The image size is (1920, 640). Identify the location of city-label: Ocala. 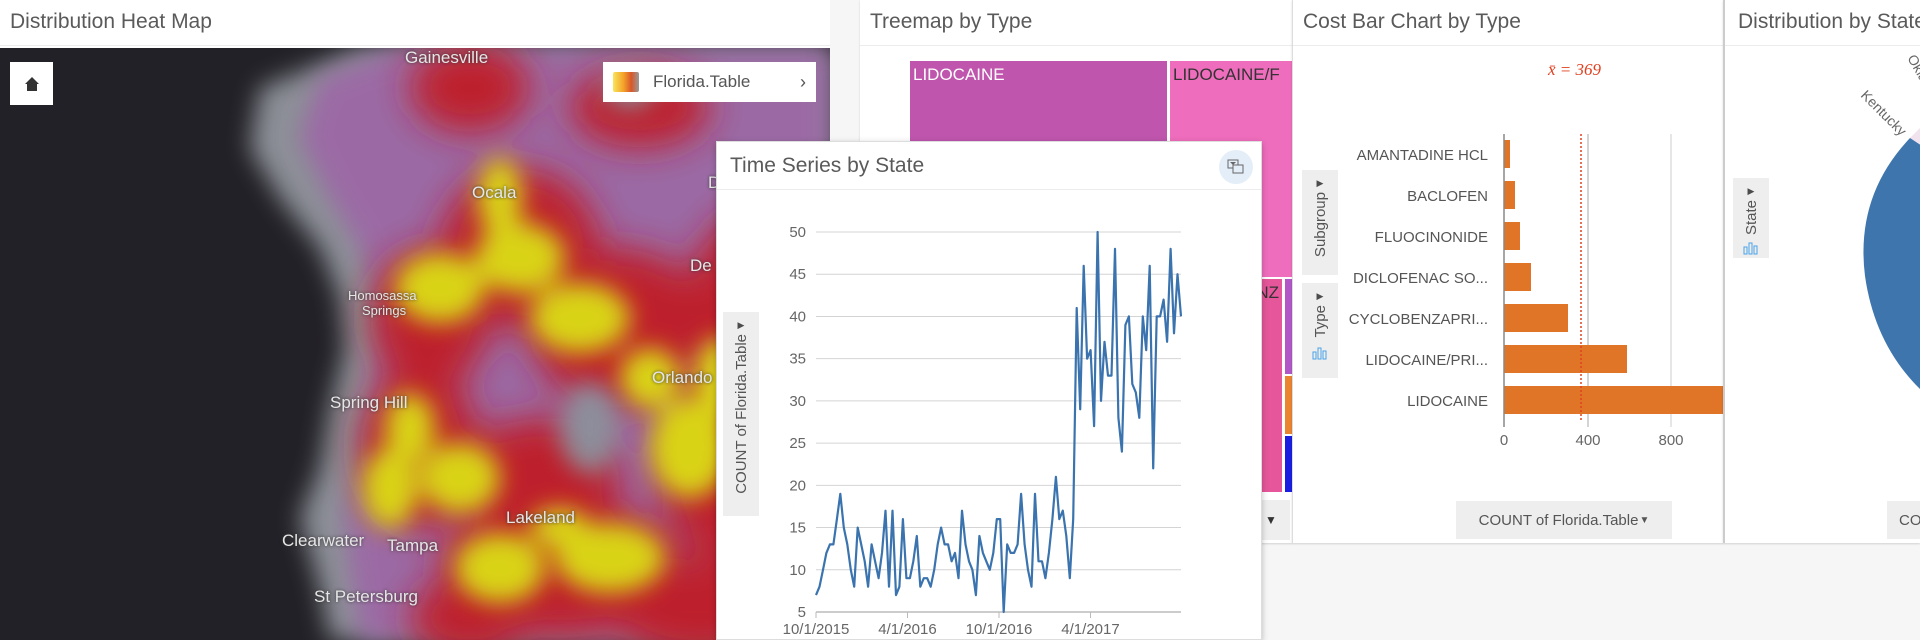
(494, 192).